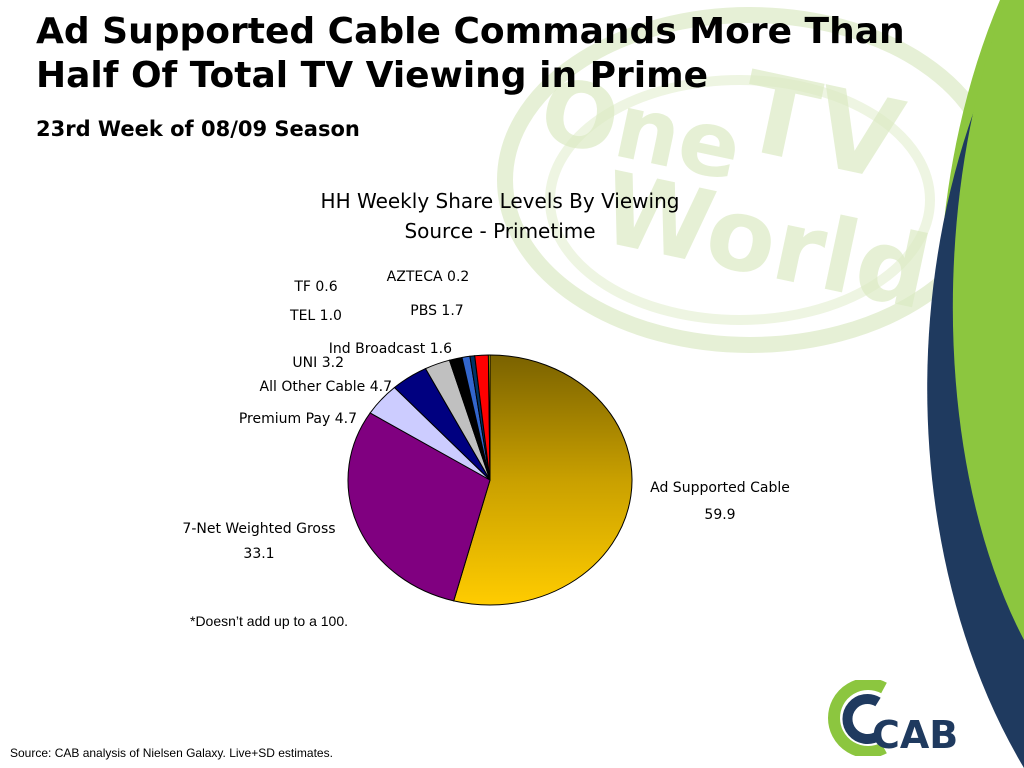 The height and width of the screenshot is (768, 1024). I want to click on chart-title-line-1: HH Weekly Share Levels By Viewing, so click(500, 201).